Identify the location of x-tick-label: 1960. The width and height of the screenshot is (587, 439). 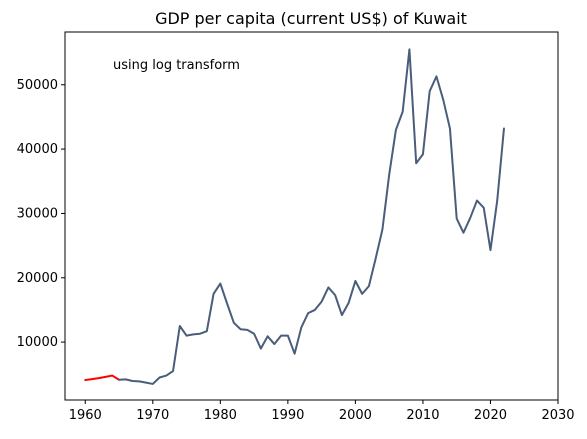
(85, 415).